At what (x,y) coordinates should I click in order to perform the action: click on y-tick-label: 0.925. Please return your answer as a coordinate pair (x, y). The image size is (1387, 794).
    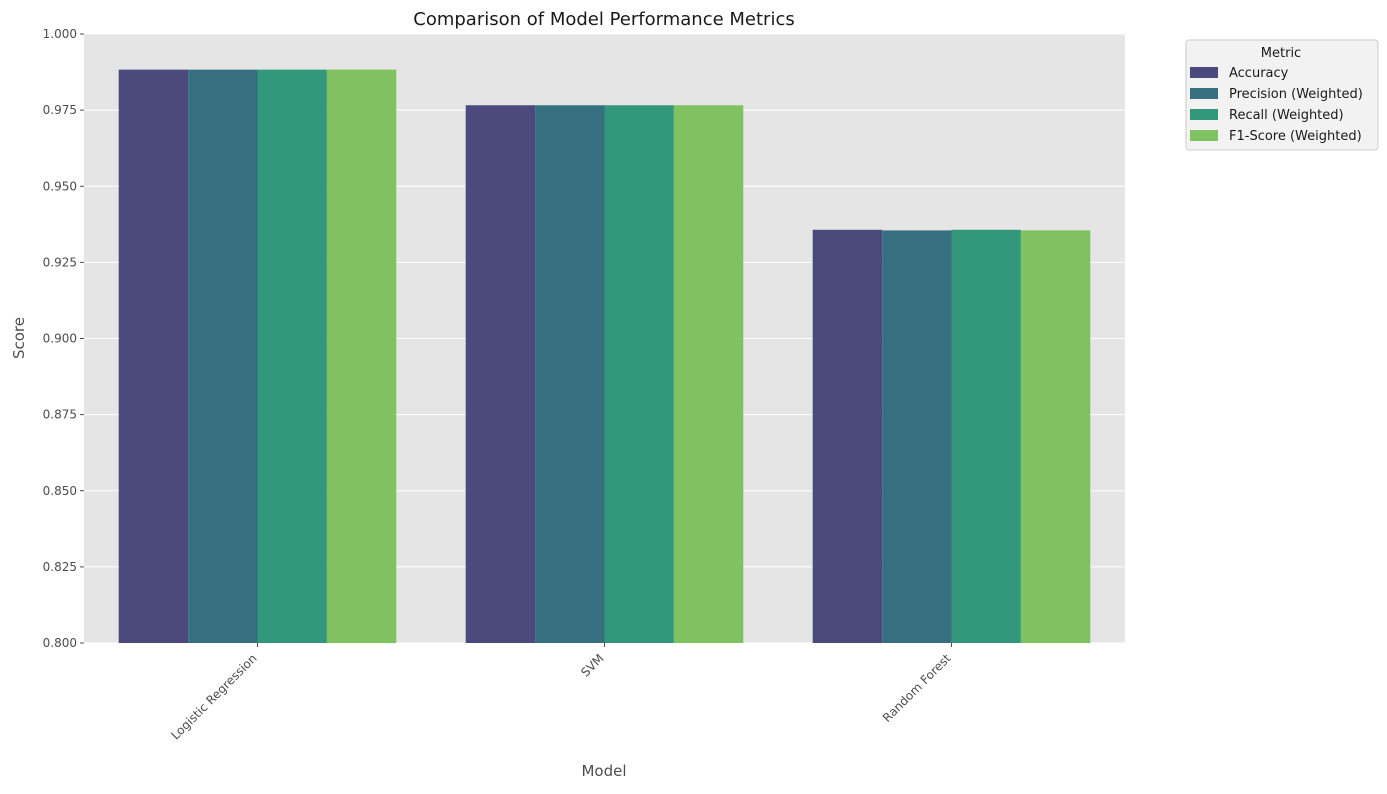
    Looking at the image, I should click on (60, 262).